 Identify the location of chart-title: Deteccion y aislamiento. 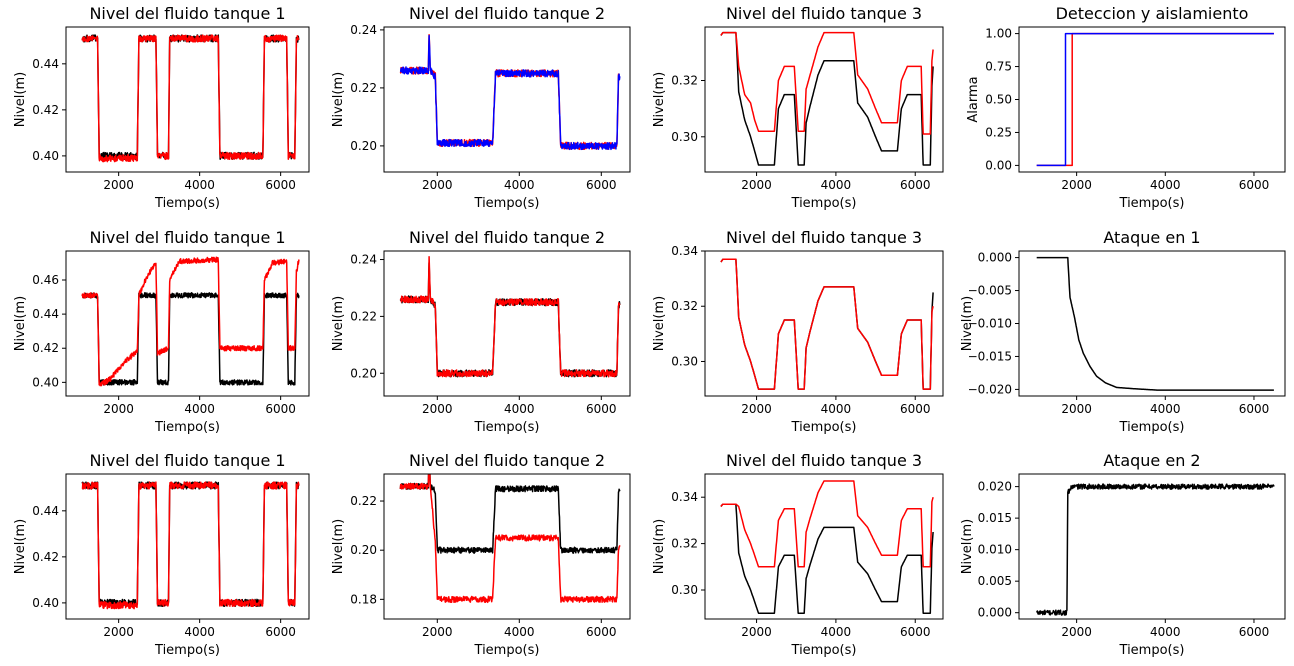
(1152, 13).